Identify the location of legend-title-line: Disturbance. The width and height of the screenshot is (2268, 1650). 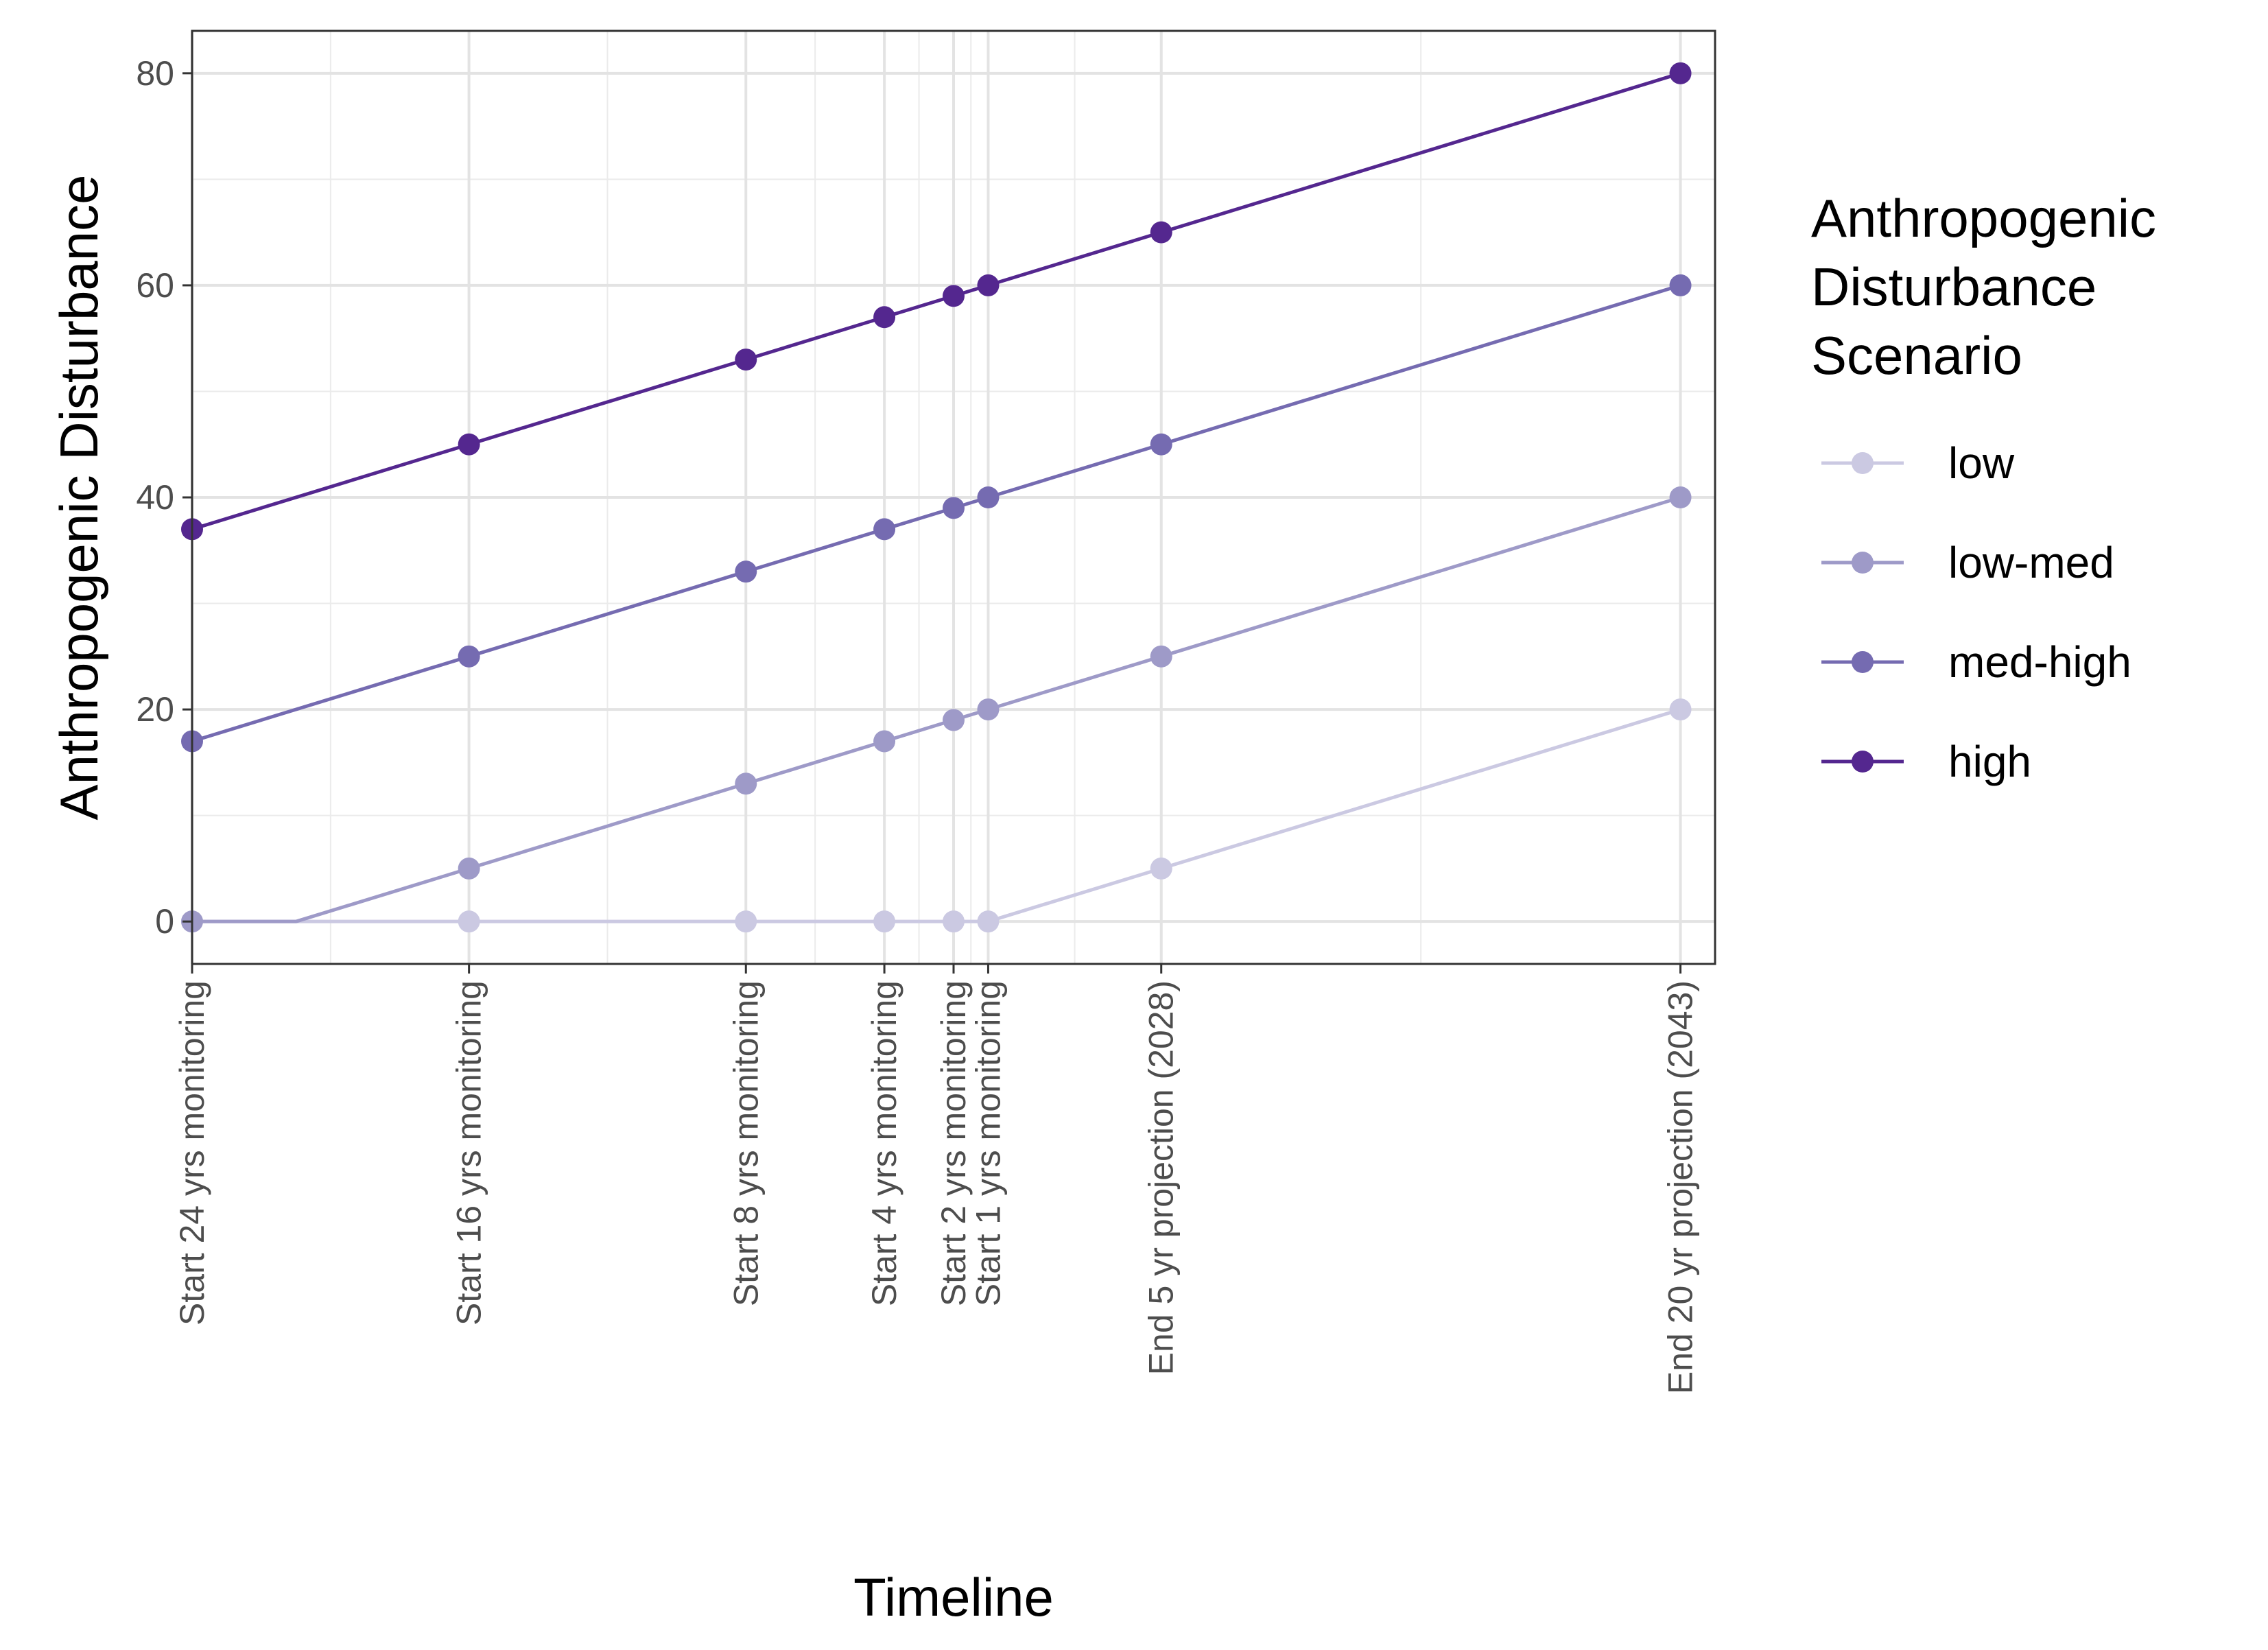
(1953, 287).